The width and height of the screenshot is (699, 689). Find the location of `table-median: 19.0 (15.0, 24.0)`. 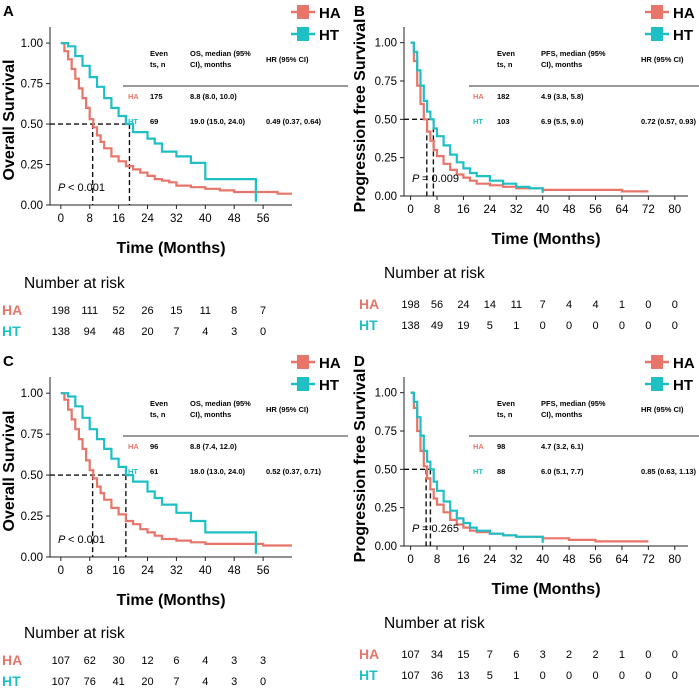

table-median: 19.0 (15.0, 24.0) is located at coordinates (218, 121).